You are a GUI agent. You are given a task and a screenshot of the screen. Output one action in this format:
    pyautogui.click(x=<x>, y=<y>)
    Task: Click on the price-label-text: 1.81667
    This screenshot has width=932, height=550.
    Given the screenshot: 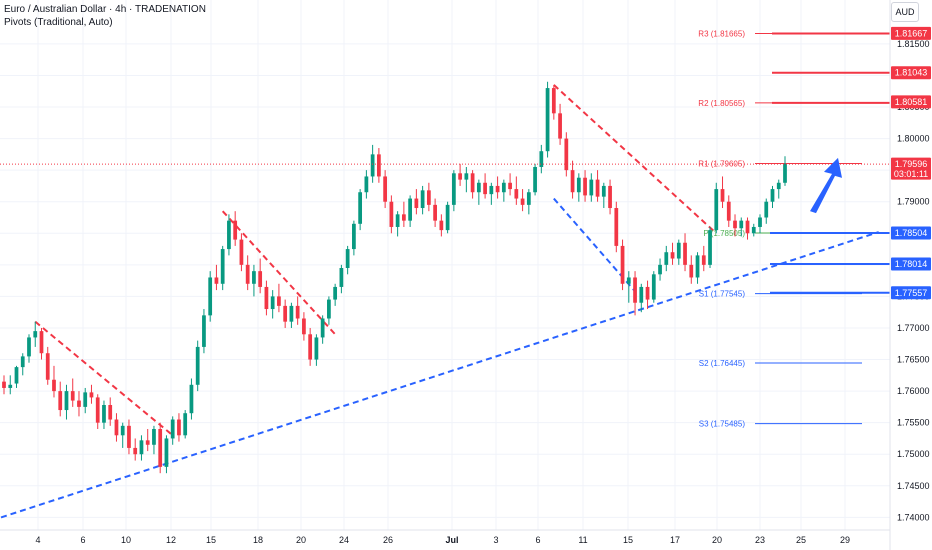 What is the action you would take?
    pyautogui.click(x=911, y=33)
    